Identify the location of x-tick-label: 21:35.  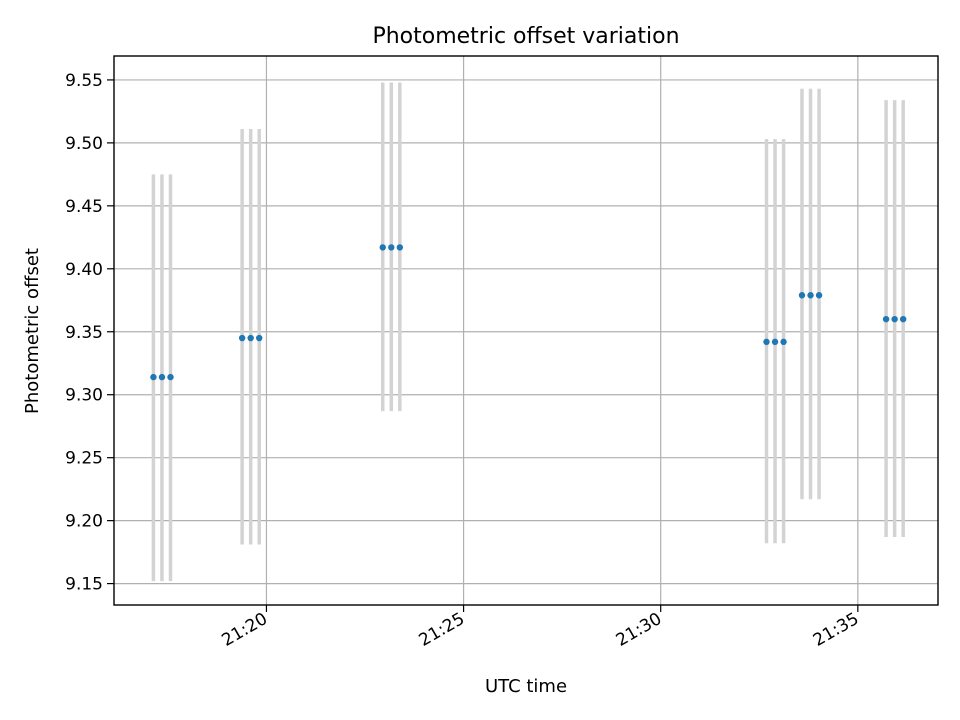
(836, 630).